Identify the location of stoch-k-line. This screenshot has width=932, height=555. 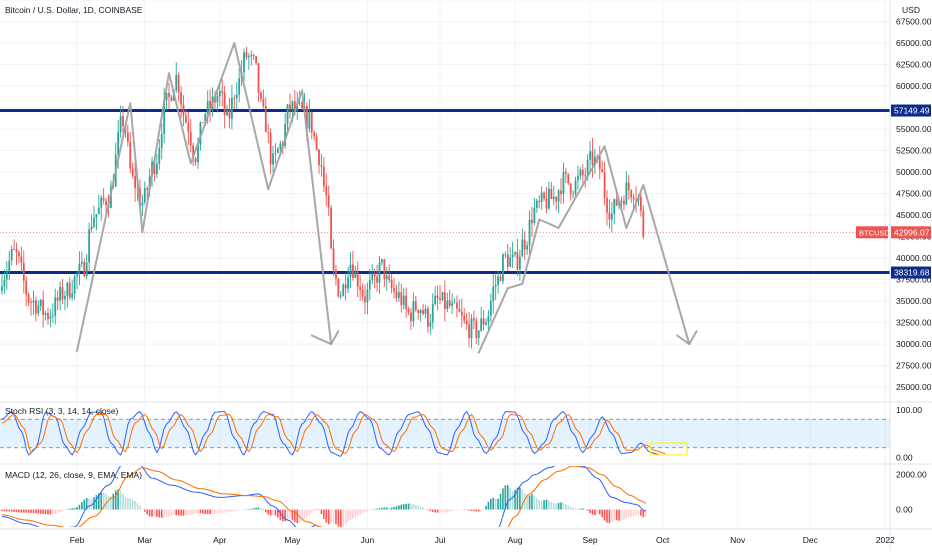
(331, 433).